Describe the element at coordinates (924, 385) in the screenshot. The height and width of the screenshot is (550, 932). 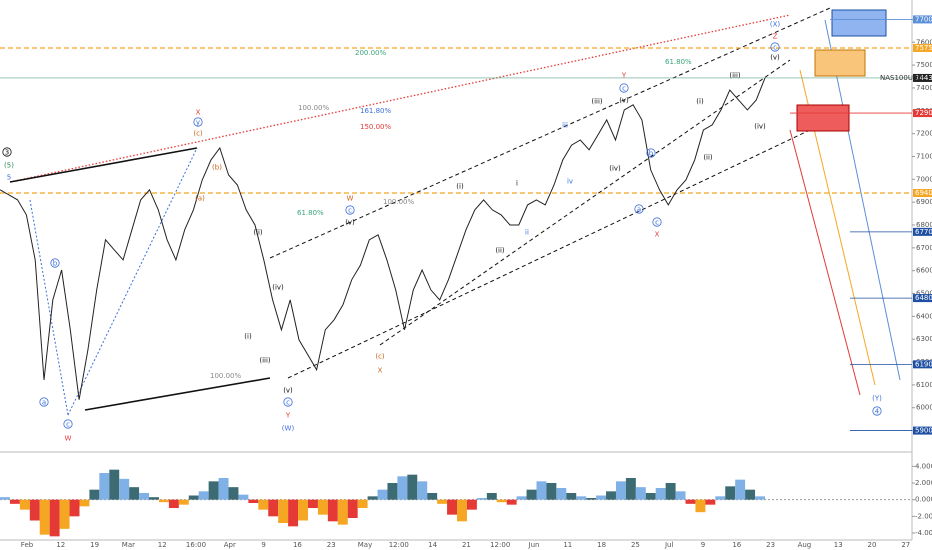
I see `y-tick-label: 6100.0` at that location.